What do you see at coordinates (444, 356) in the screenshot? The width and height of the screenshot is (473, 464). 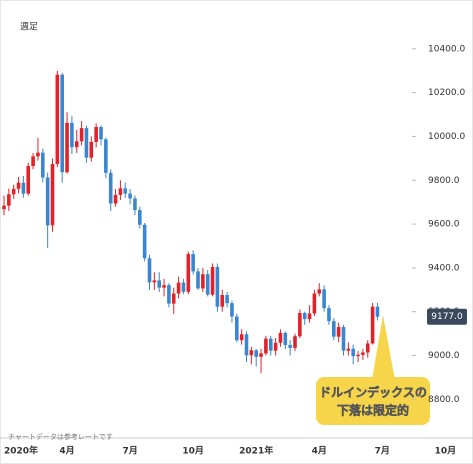 I see `y-tick-label: 9000.0` at bounding box center [444, 356].